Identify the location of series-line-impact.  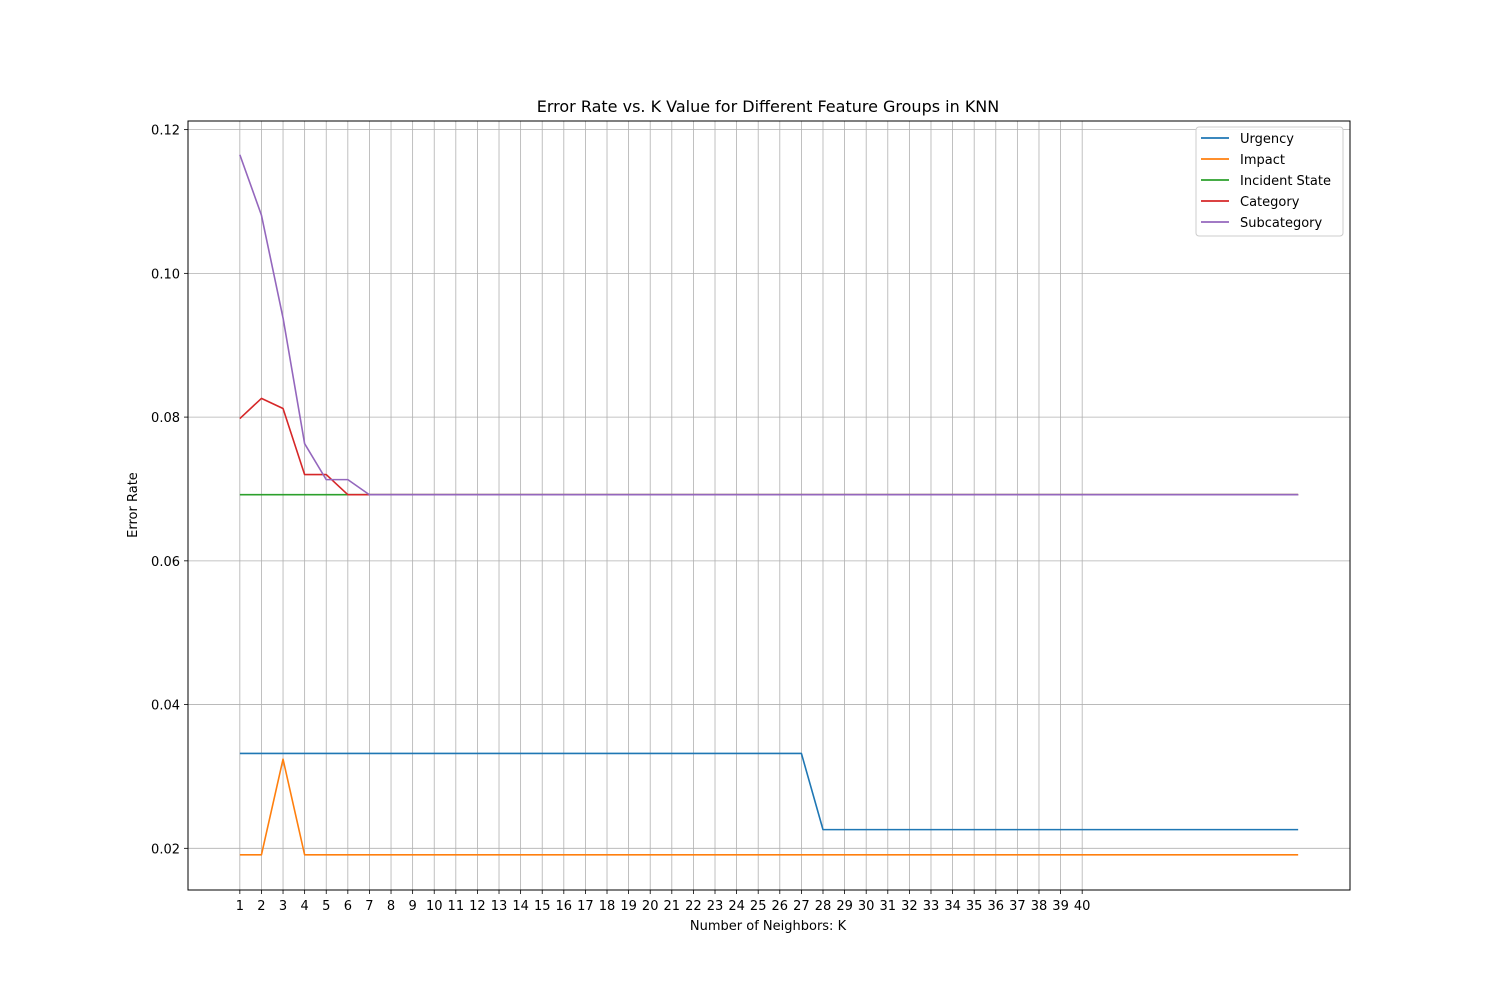
(769, 807).